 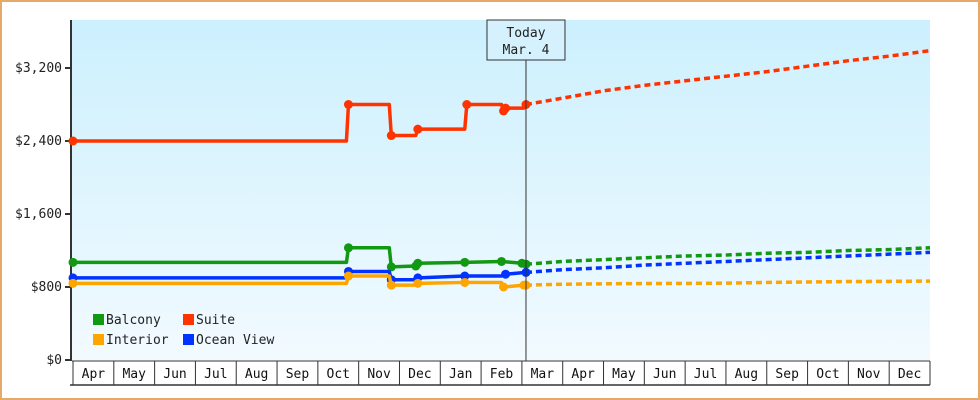 I want to click on x-month-label: Feb, so click(x=502, y=374).